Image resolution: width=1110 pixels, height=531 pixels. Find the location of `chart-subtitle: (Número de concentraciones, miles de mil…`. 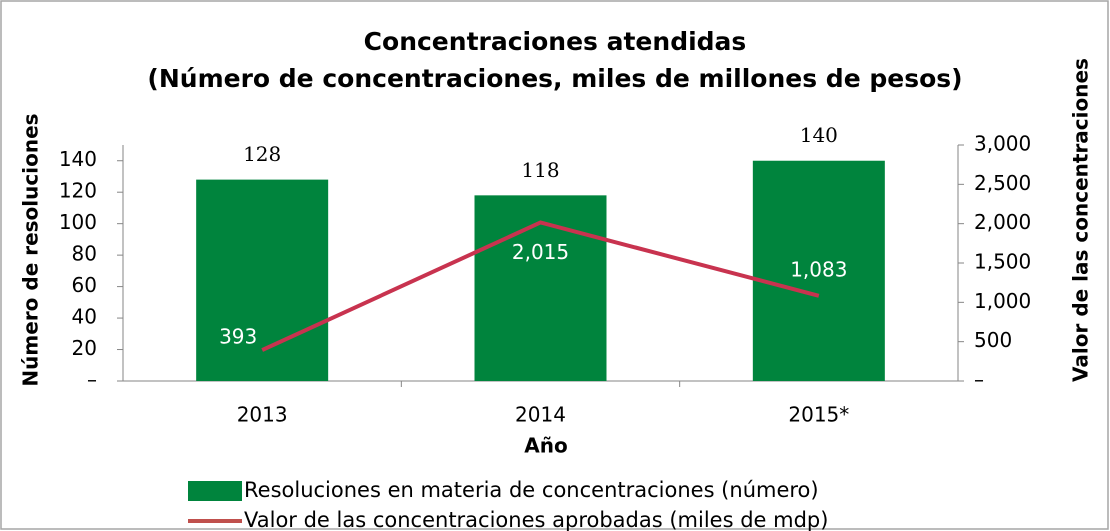

chart-subtitle: (Número de concentraciones, miles de mil… is located at coordinates (554, 78).